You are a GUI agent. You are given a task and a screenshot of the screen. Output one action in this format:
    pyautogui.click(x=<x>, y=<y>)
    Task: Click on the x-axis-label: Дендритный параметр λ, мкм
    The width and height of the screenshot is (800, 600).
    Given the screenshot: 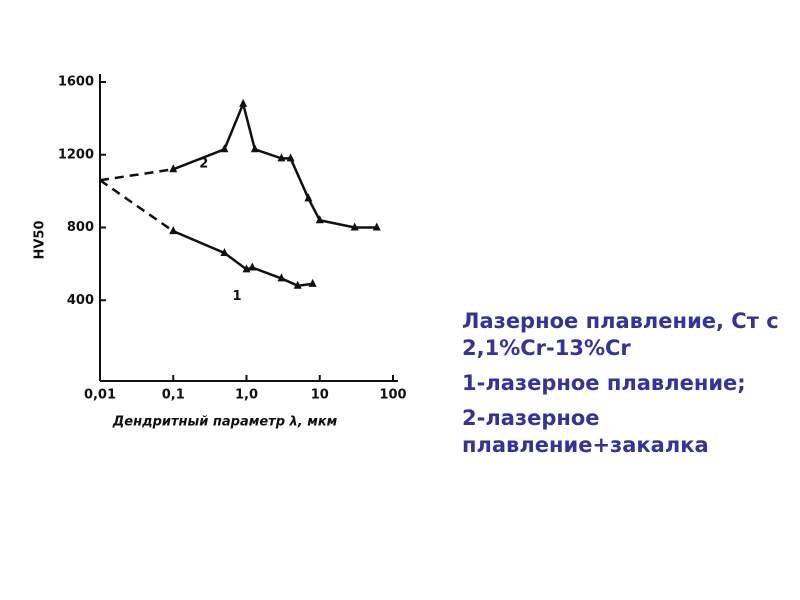 What is the action you would take?
    pyautogui.click(x=225, y=422)
    